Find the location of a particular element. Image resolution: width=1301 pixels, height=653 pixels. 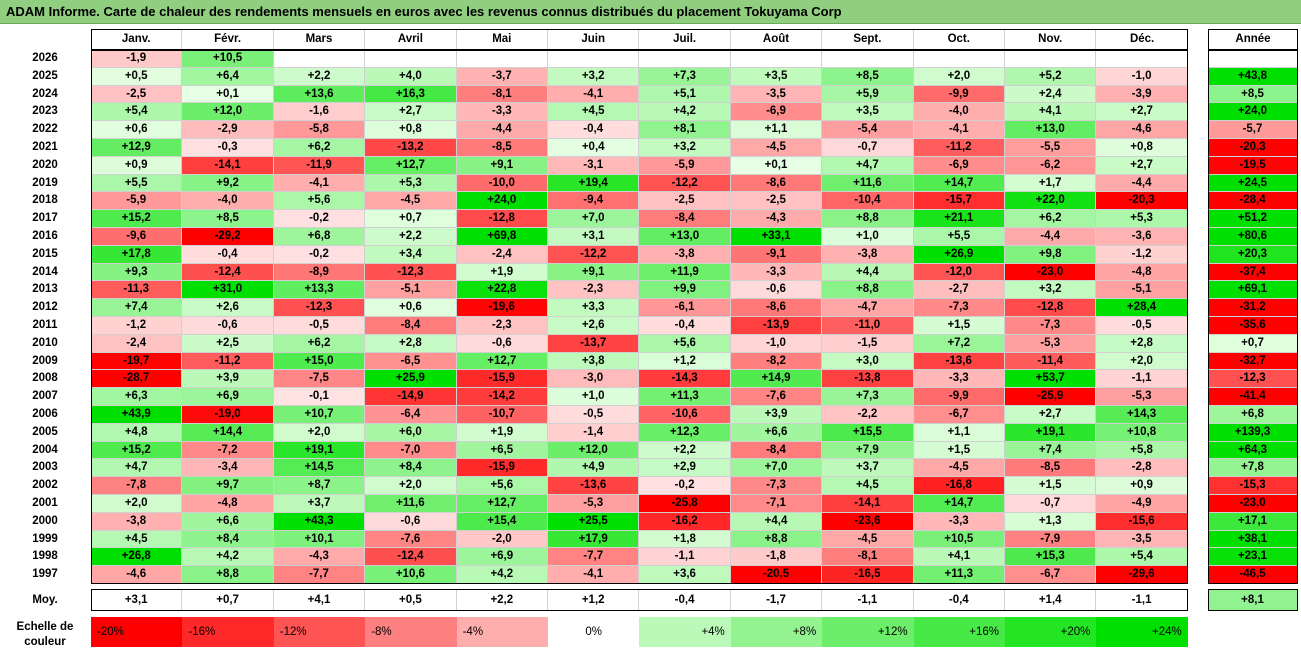

heatmap-cell: +10,6 is located at coordinates (411, 575).